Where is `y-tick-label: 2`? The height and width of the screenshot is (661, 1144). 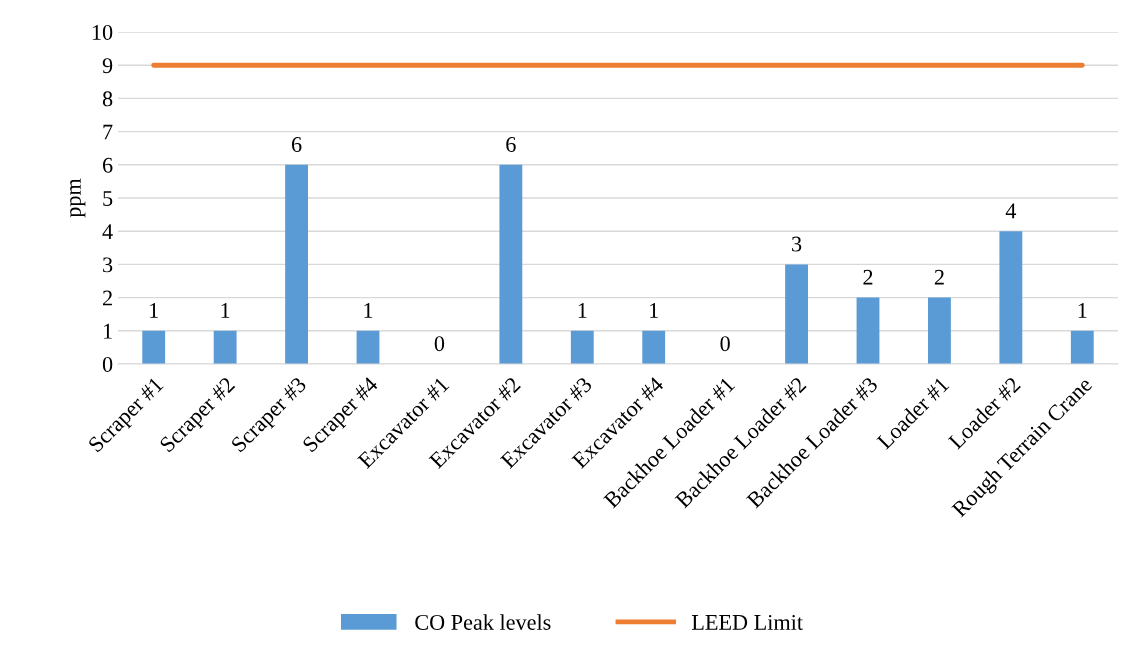
y-tick-label: 2 is located at coordinates (107, 298).